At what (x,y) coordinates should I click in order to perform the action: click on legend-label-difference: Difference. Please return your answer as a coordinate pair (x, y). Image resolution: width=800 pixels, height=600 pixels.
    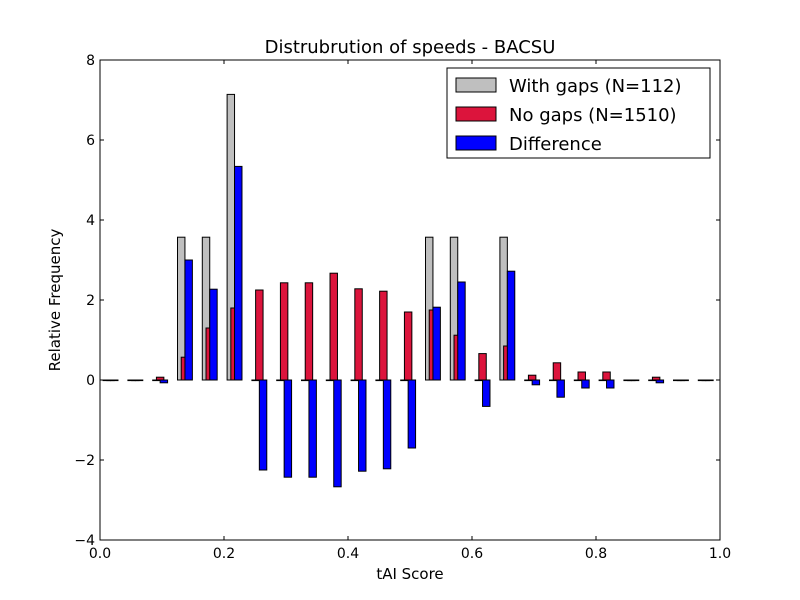
    Looking at the image, I should click on (555, 144).